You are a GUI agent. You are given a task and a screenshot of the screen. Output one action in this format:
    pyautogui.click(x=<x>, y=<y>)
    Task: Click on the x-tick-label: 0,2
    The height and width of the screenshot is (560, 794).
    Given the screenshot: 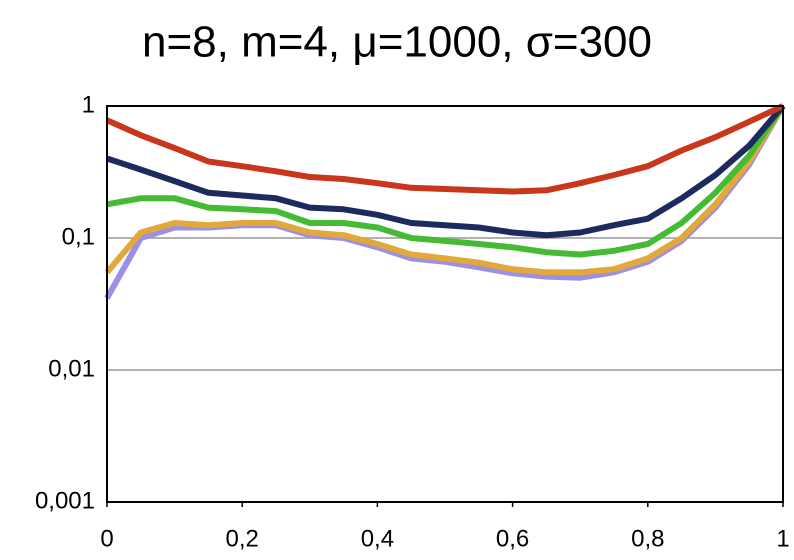 What is the action you would take?
    pyautogui.click(x=242, y=538)
    